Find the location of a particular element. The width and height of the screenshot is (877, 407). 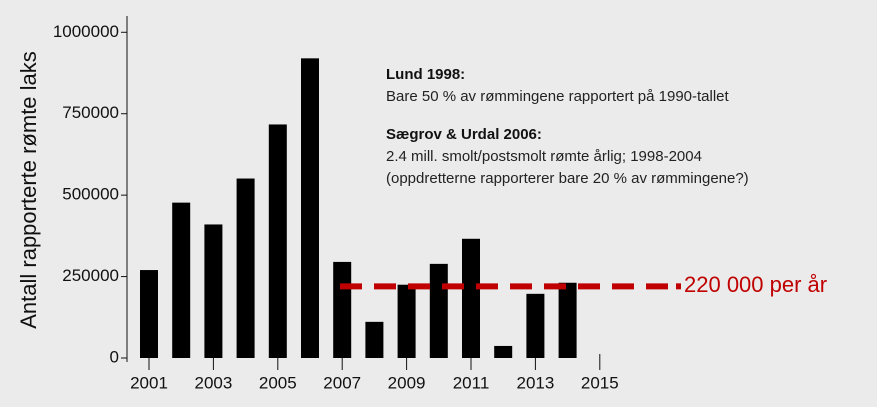

x-tick-label: 2015 is located at coordinates (600, 382).